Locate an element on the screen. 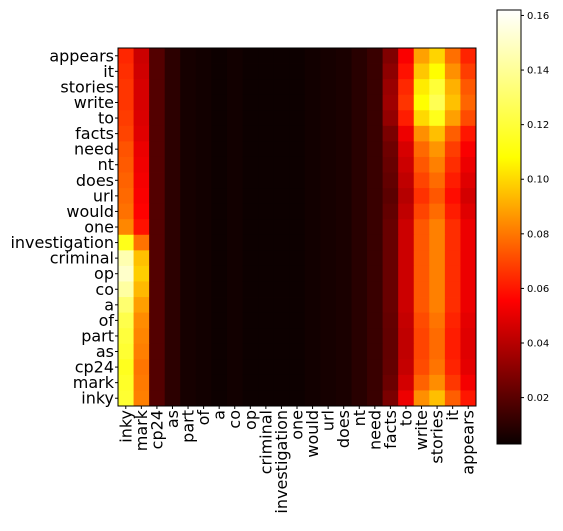 The width and height of the screenshot is (563, 531). x-tick-label: would is located at coordinates (312, 434).